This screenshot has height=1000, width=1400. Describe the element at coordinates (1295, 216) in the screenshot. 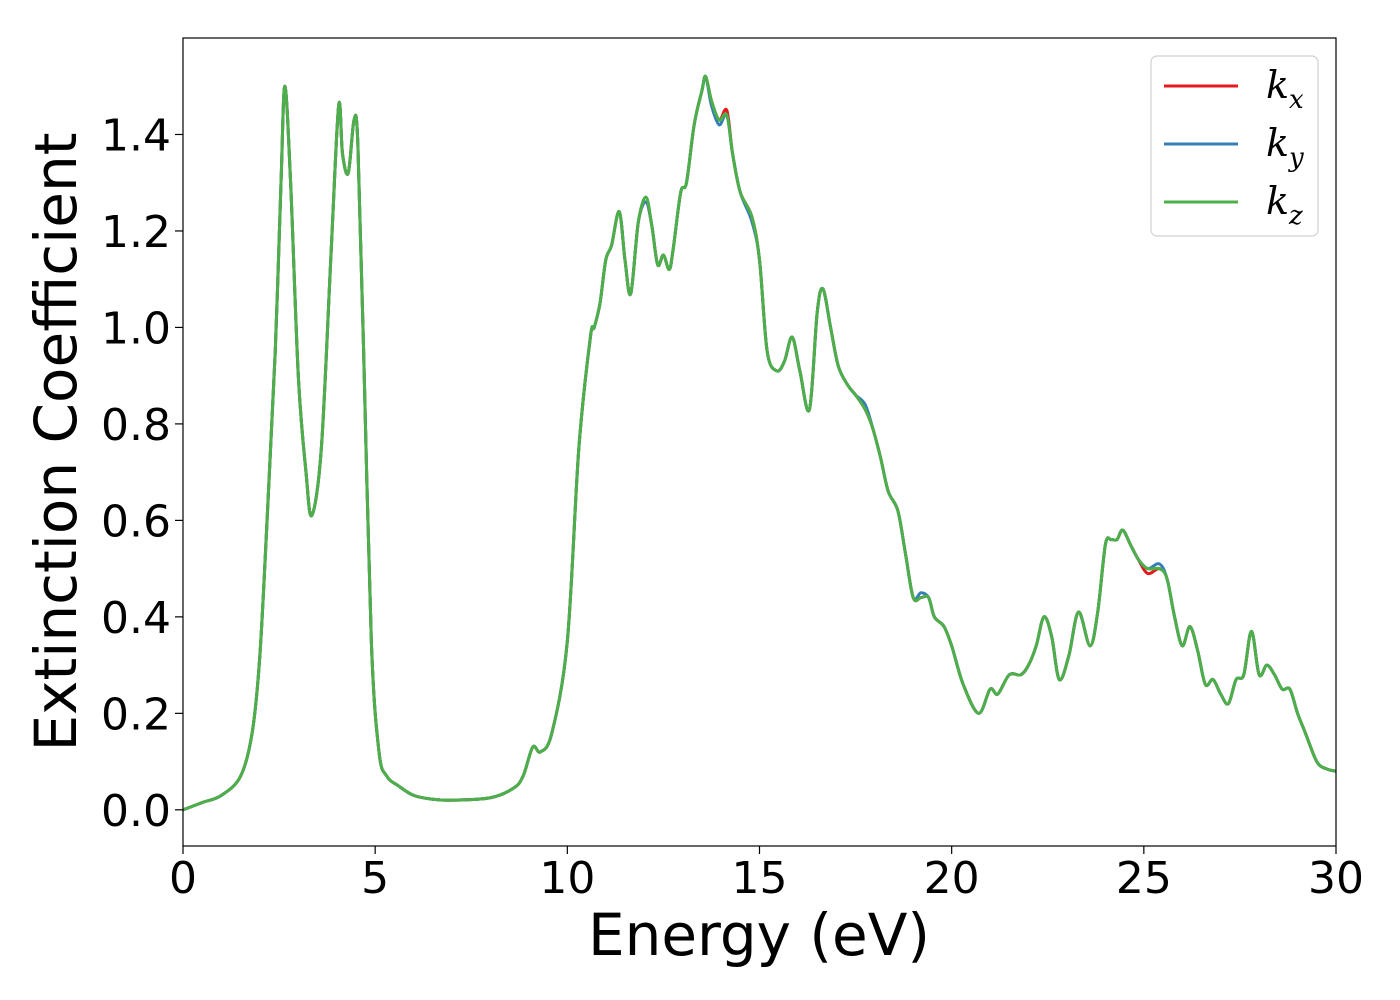

I see `legend-label-subscript: z` at that location.